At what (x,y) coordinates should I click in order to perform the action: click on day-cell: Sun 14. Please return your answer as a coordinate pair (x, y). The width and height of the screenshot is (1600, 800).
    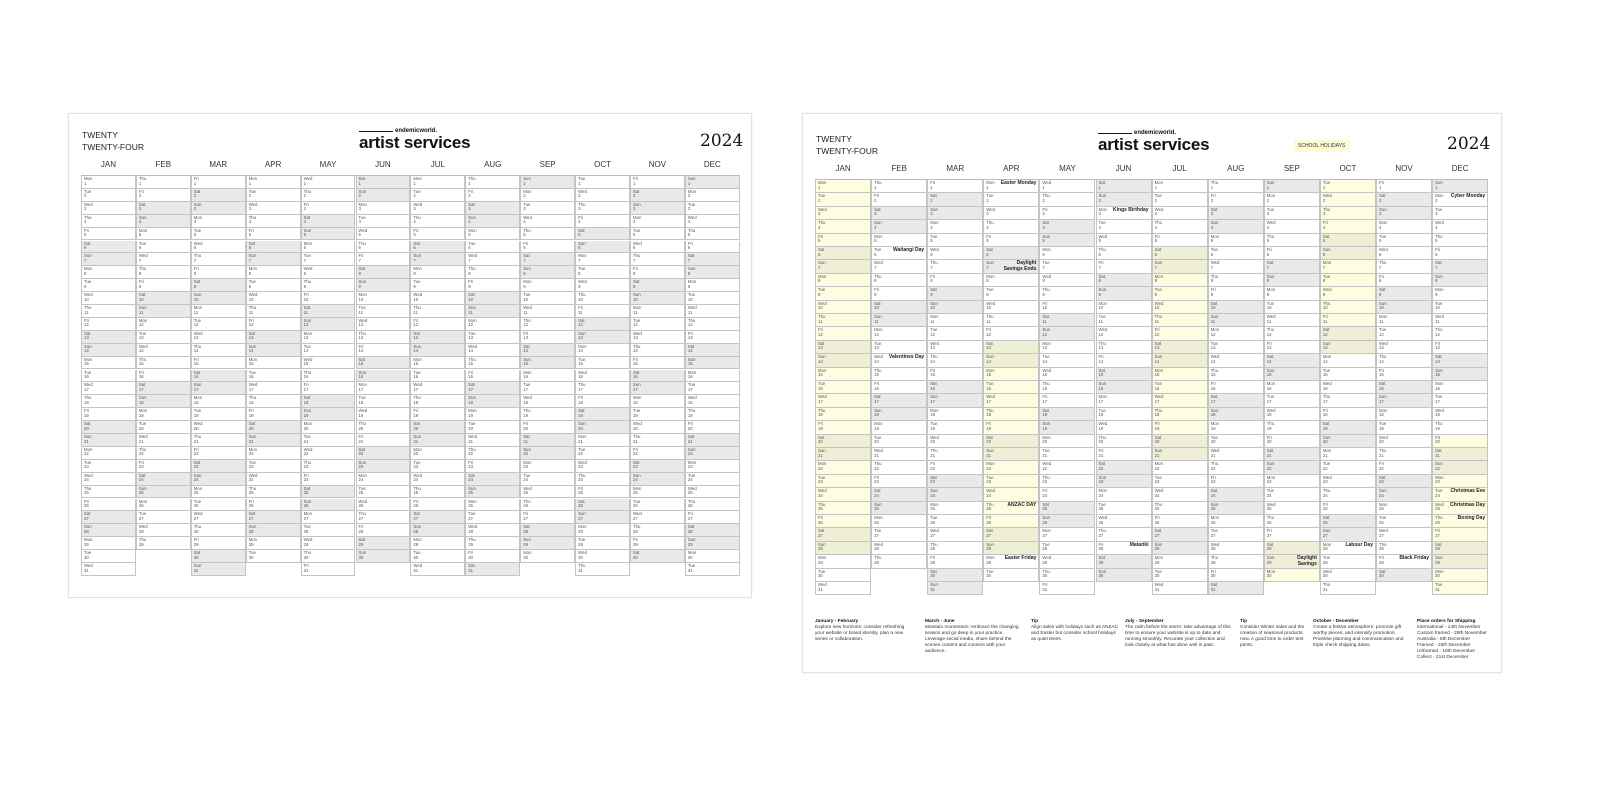
    Looking at the image, I should click on (273, 350).